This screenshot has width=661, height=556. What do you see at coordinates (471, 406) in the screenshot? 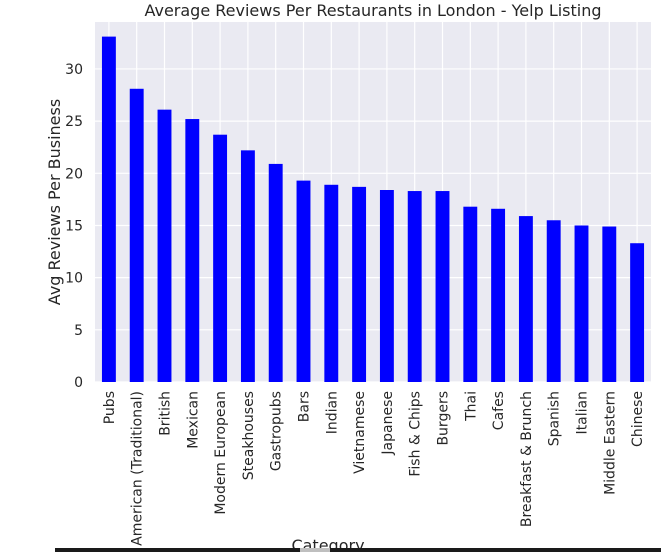
I see `x-tick-label: Thai` at bounding box center [471, 406].